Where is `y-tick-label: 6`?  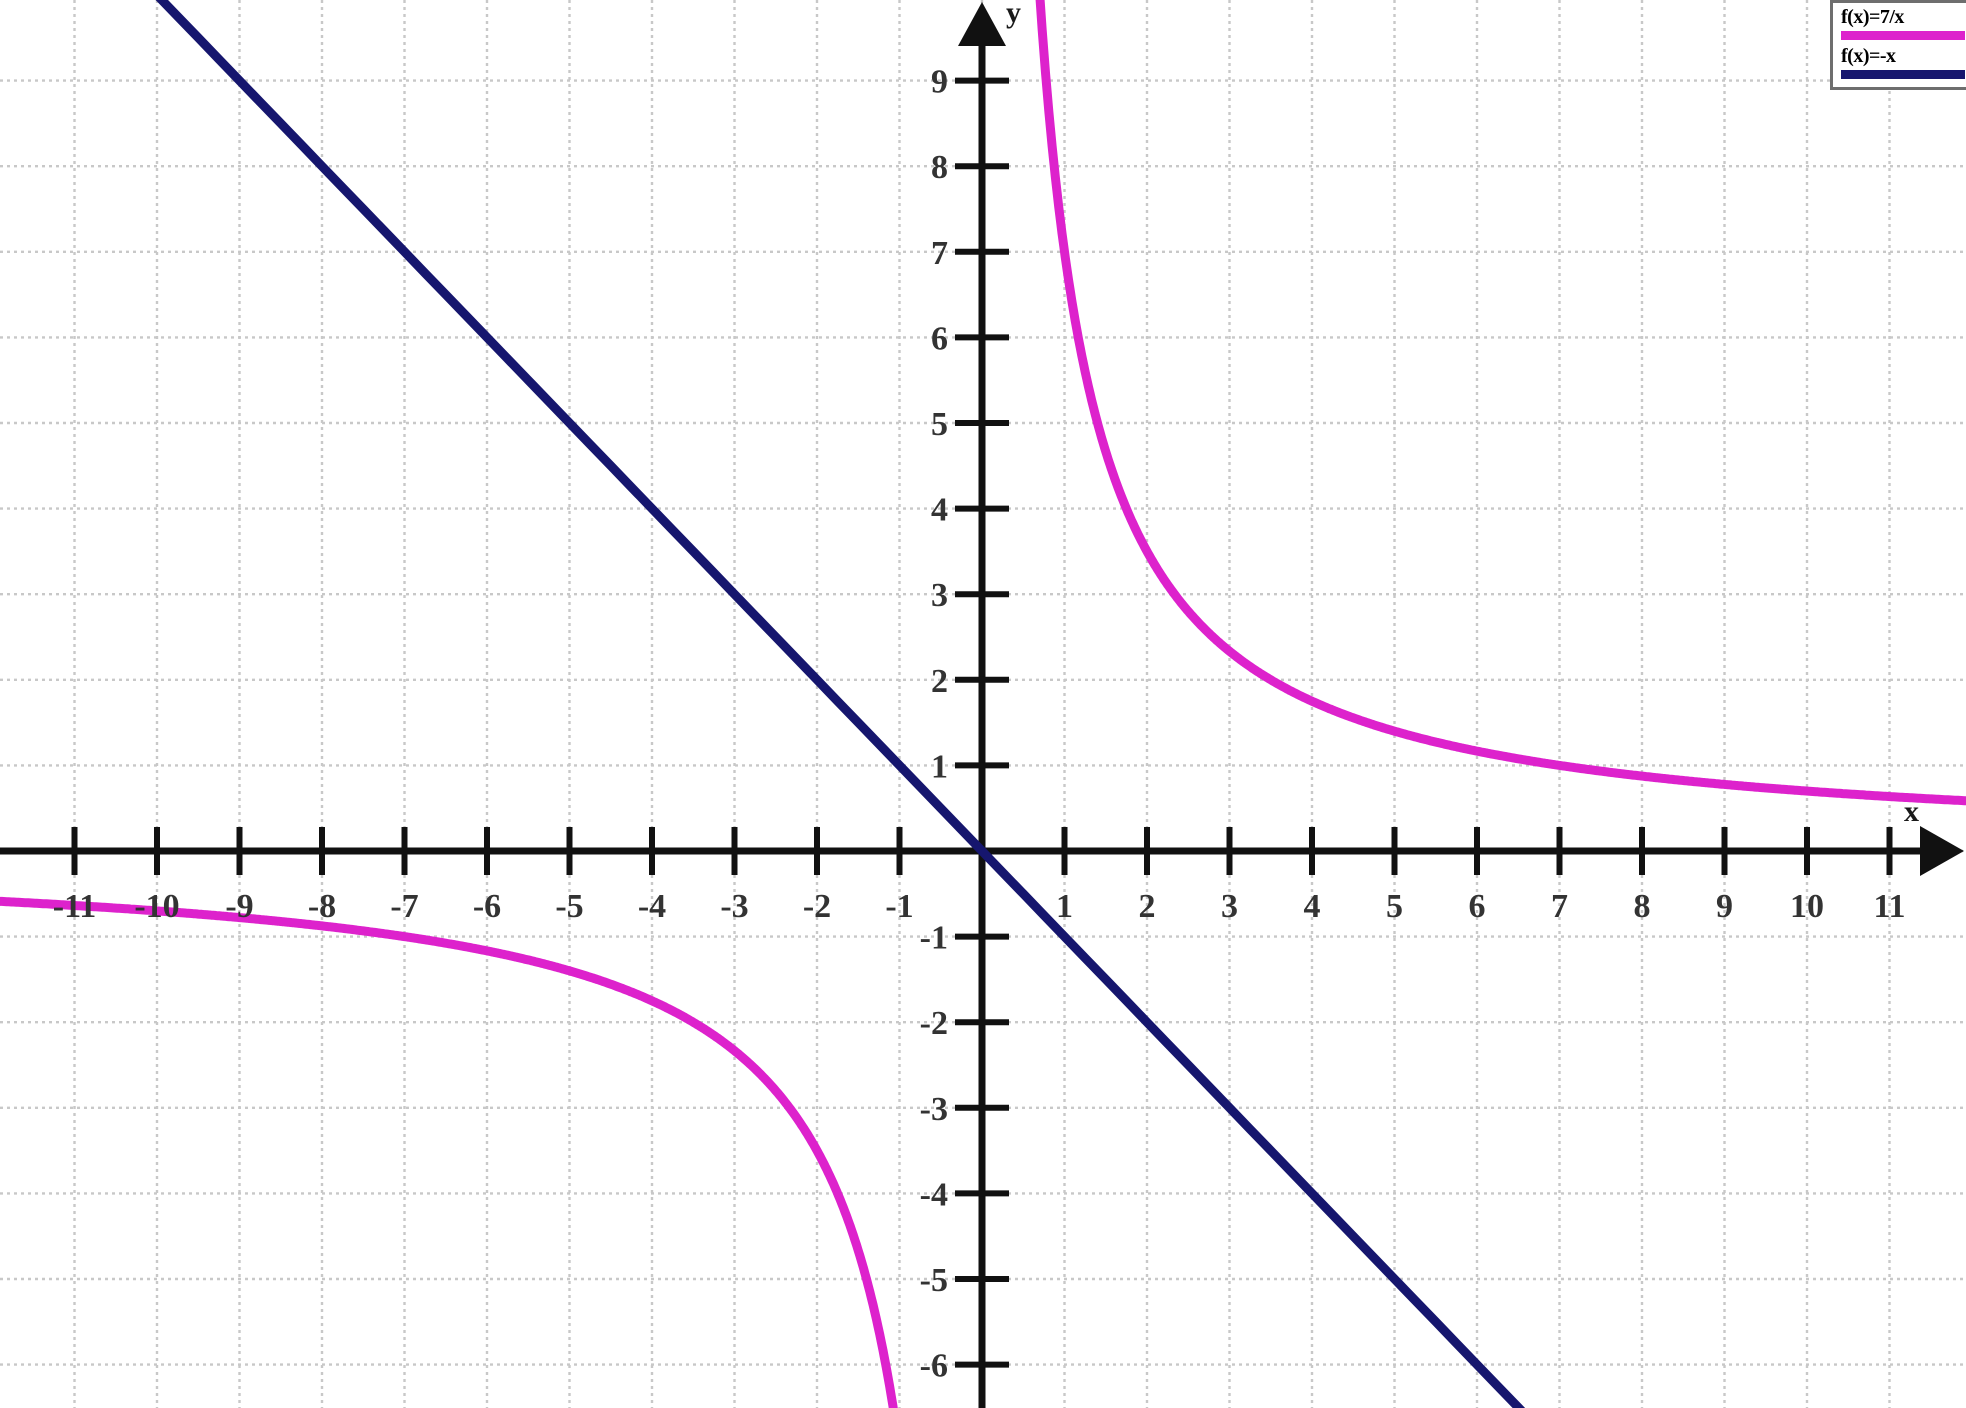
y-tick-label: 6 is located at coordinates (939, 338).